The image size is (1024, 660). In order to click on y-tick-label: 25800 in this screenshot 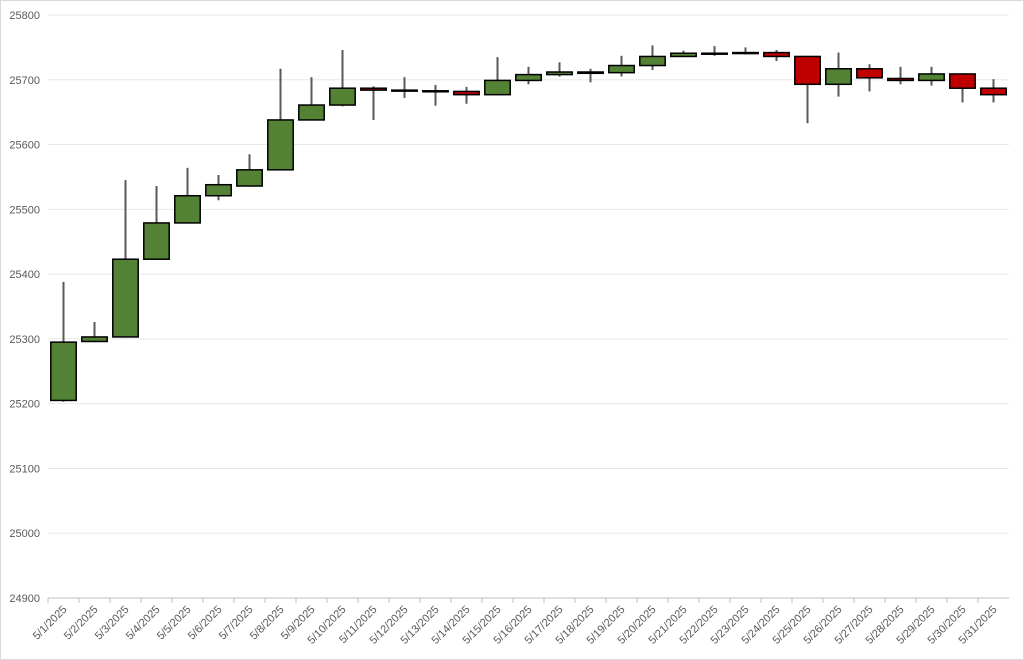, I will do `click(24, 16)`.